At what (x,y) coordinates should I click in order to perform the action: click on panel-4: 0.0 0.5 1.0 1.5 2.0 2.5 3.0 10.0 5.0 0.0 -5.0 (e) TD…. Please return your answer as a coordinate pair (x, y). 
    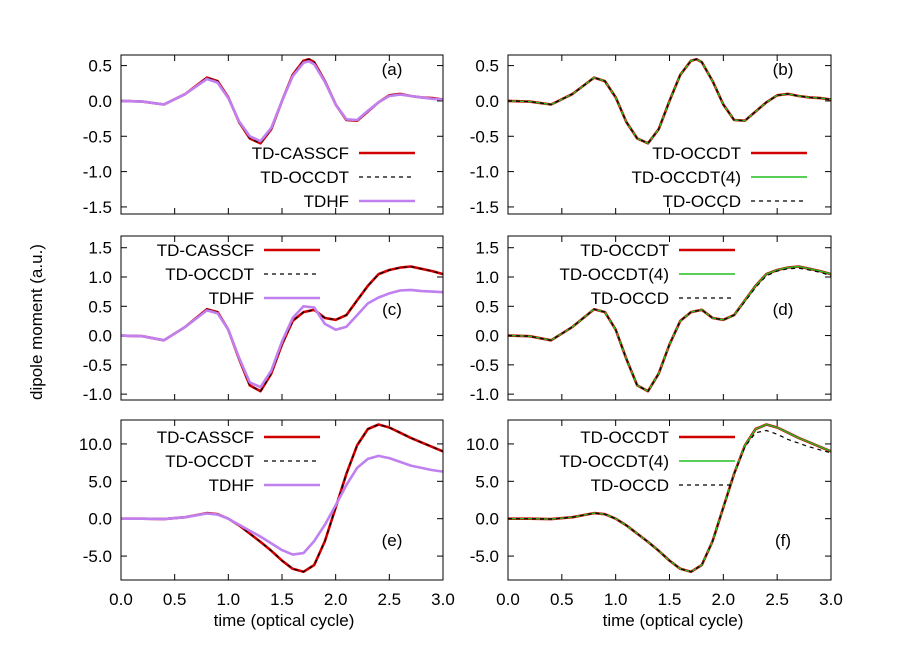
    Looking at the image, I should click on (267, 514).